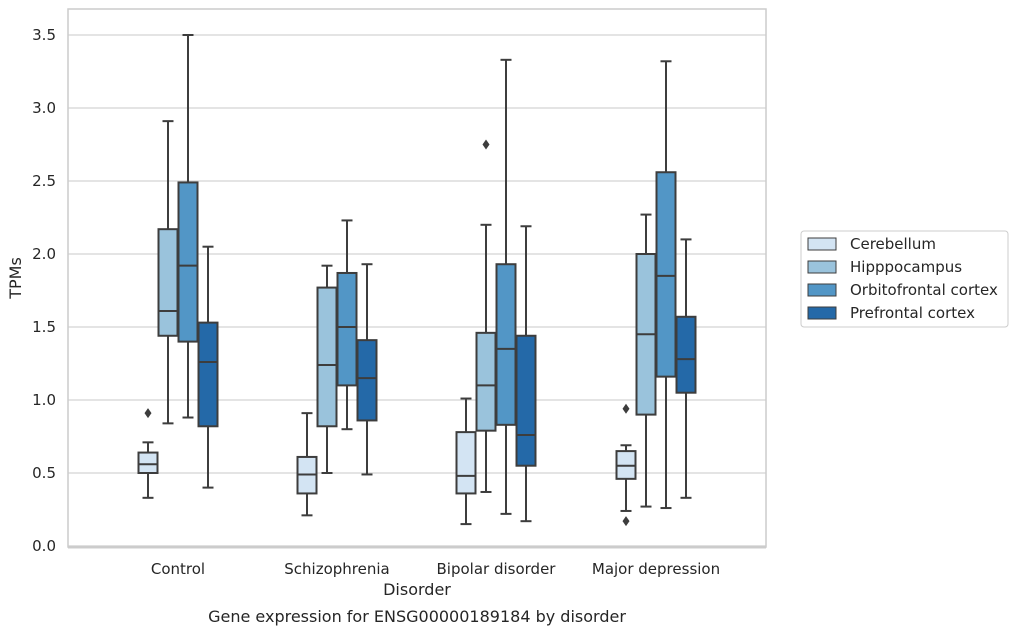 Image resolution: width=1018 pixels, height=634 pixels. What do you see at coordinates (44, 290) in the screenshot?
I see `y-tick-labels: 0.0 0.5 1.0 1.5 2.0 2.5 3.0 3.5` at bounding box center [44, 290].